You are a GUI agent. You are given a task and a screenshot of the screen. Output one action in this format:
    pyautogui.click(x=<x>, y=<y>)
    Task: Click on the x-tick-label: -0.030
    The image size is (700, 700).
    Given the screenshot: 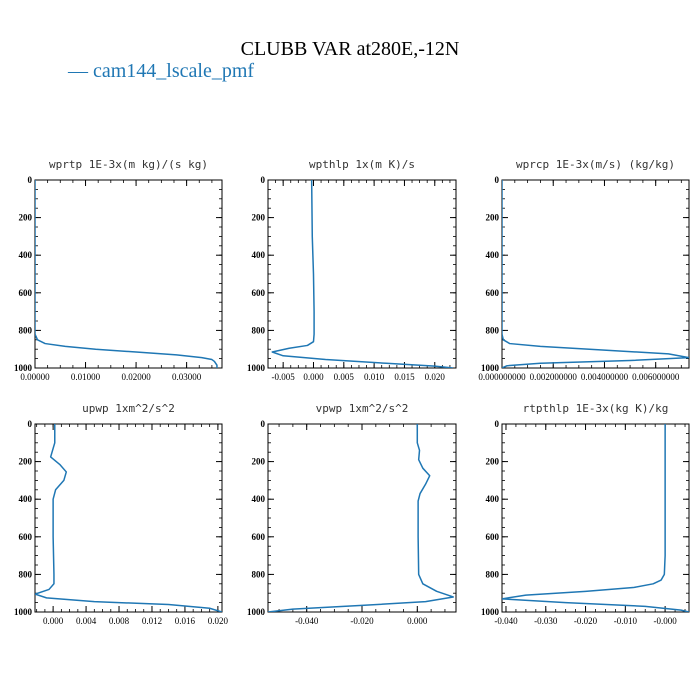 What is the action you would take?
    pyautogui.click(x=546, y=621)
    